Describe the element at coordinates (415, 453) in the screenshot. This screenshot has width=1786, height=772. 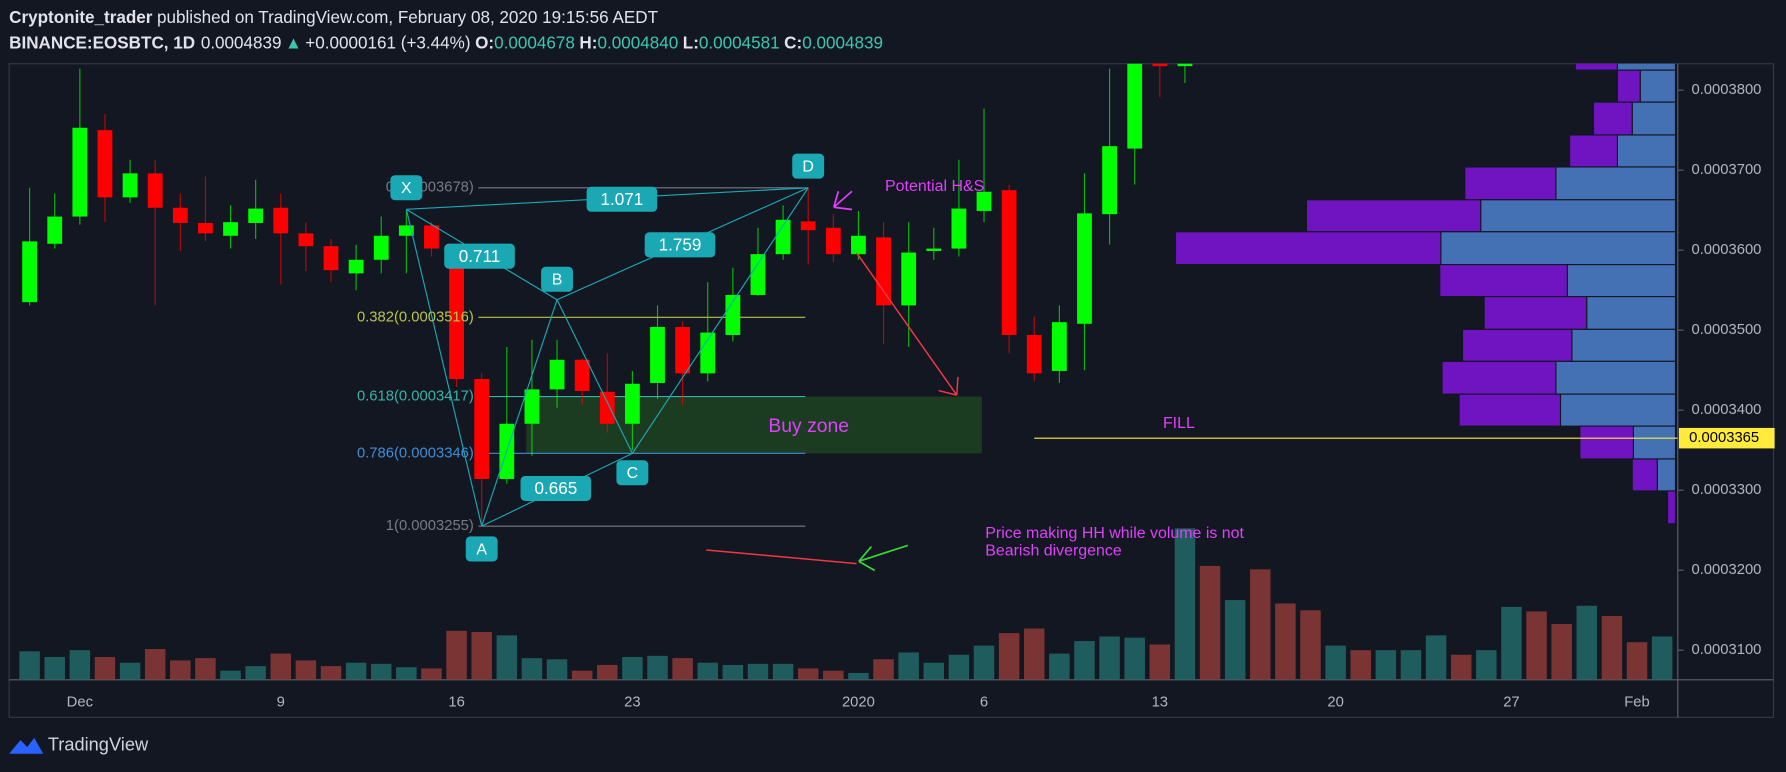
I see `fib-label: 0.786(0.0003346)` at that location.